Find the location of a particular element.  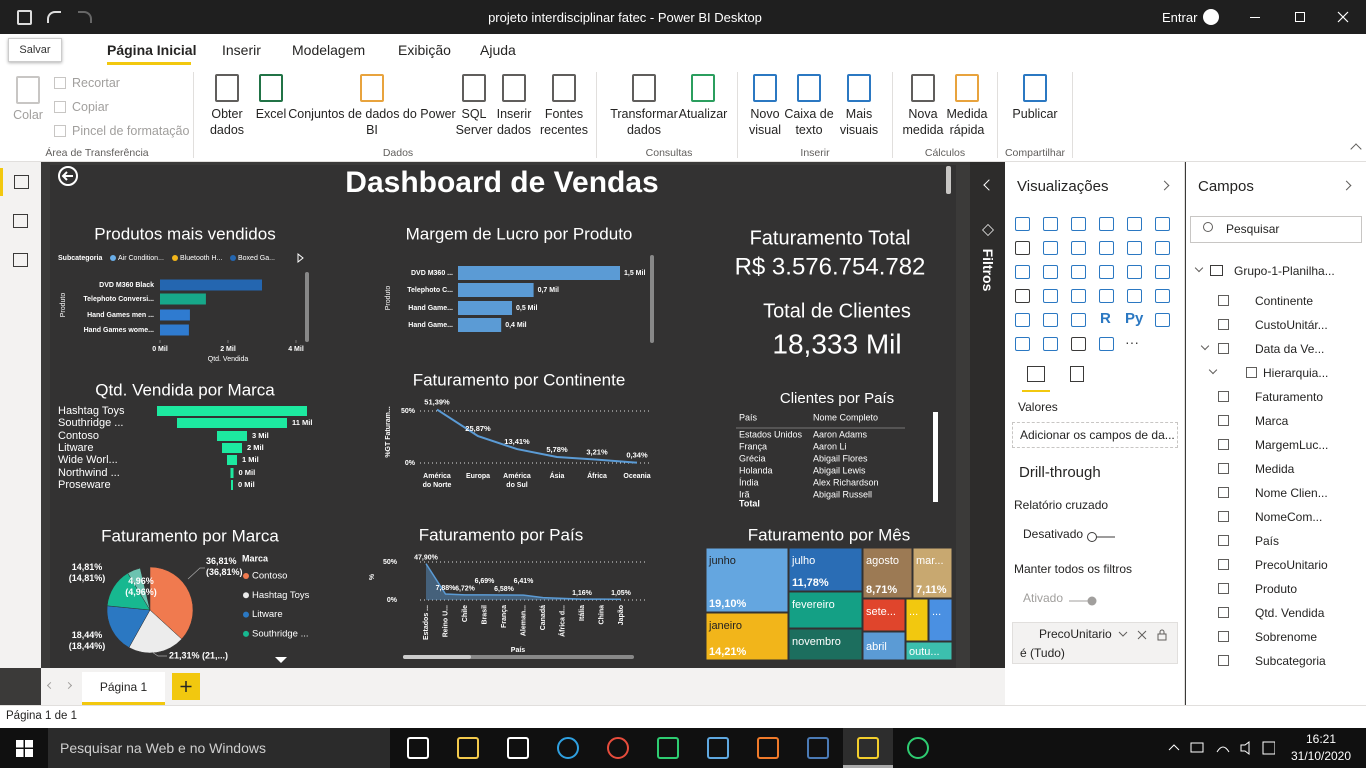

maximize is located at coordinates (1300, 17).